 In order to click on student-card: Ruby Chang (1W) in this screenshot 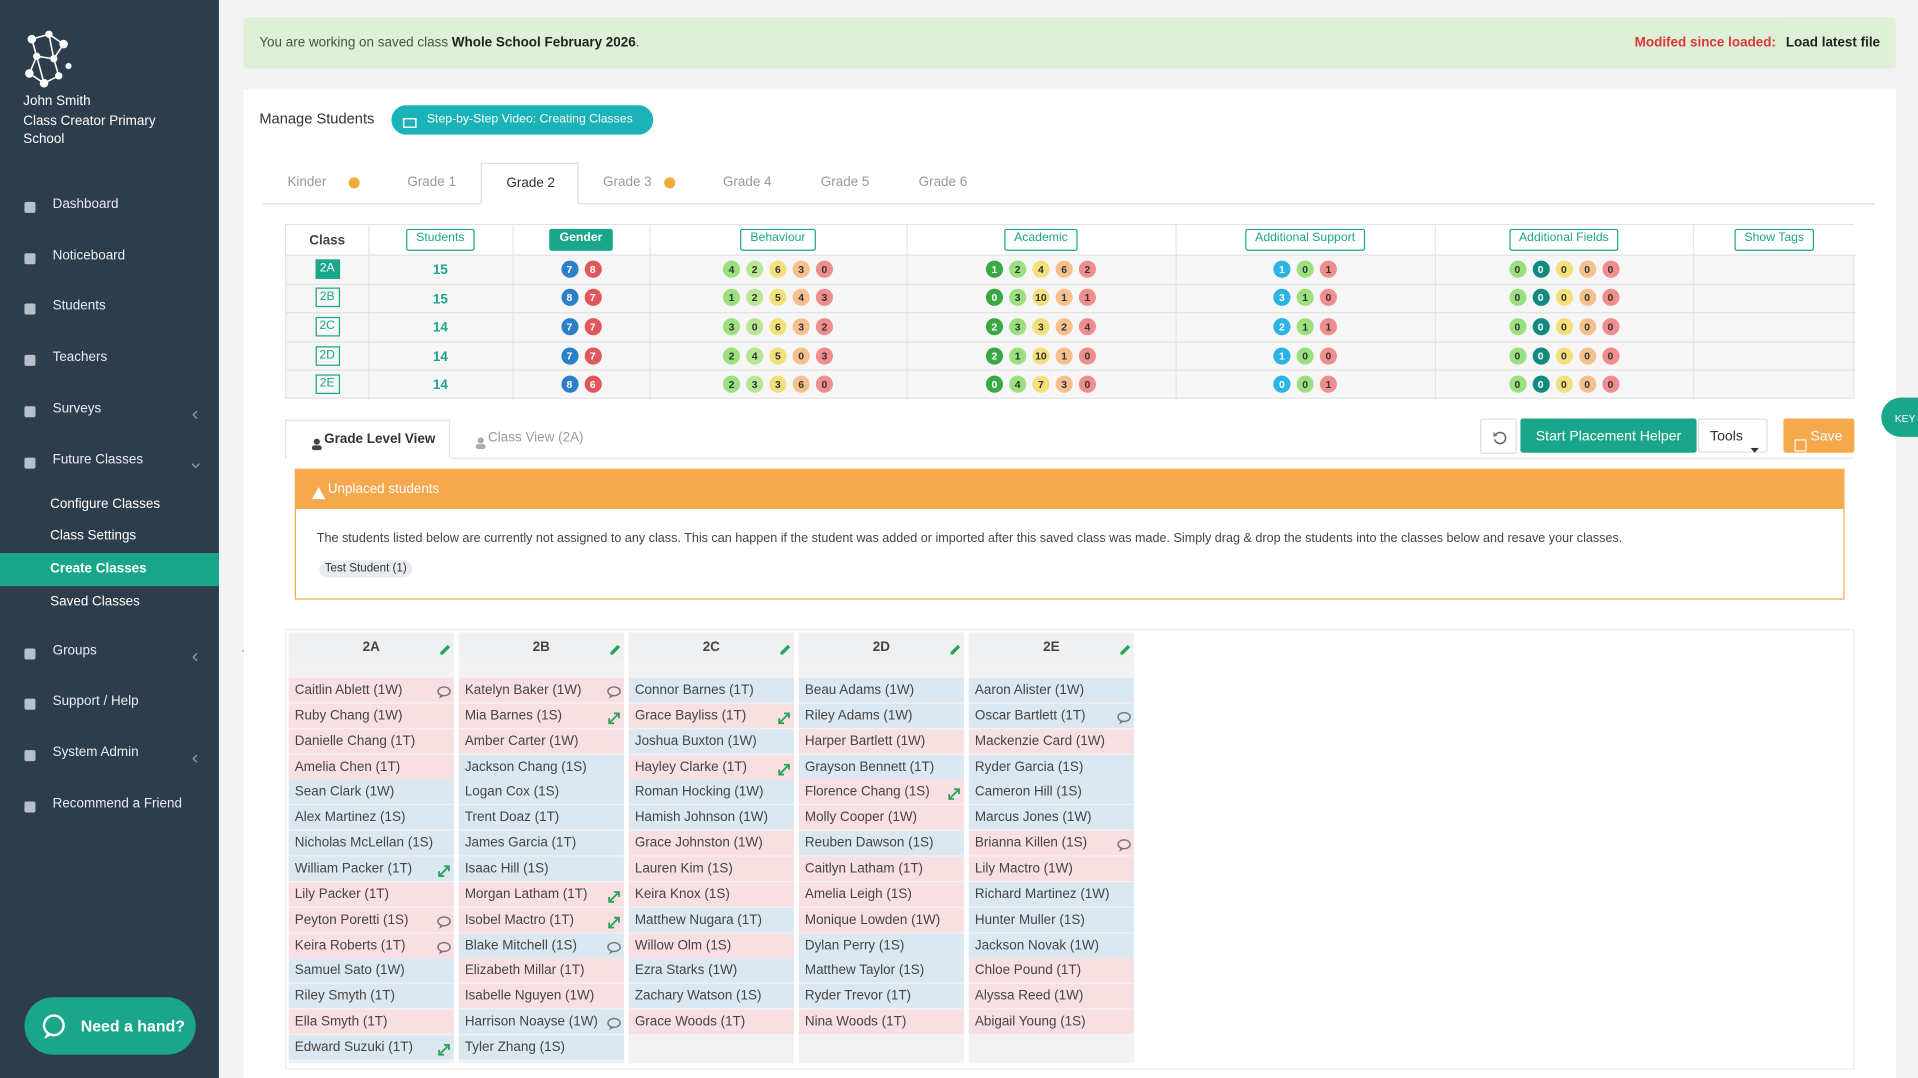, I will do `click(371, 715)`.